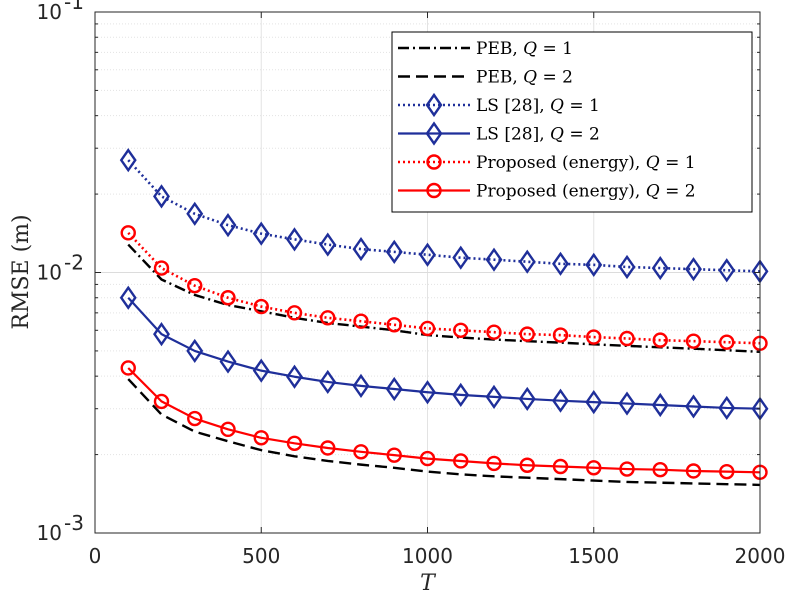 This screenshot has width=789, height=597. I want to click on legend-label: PEB, Q = 2, so click(524, 78).